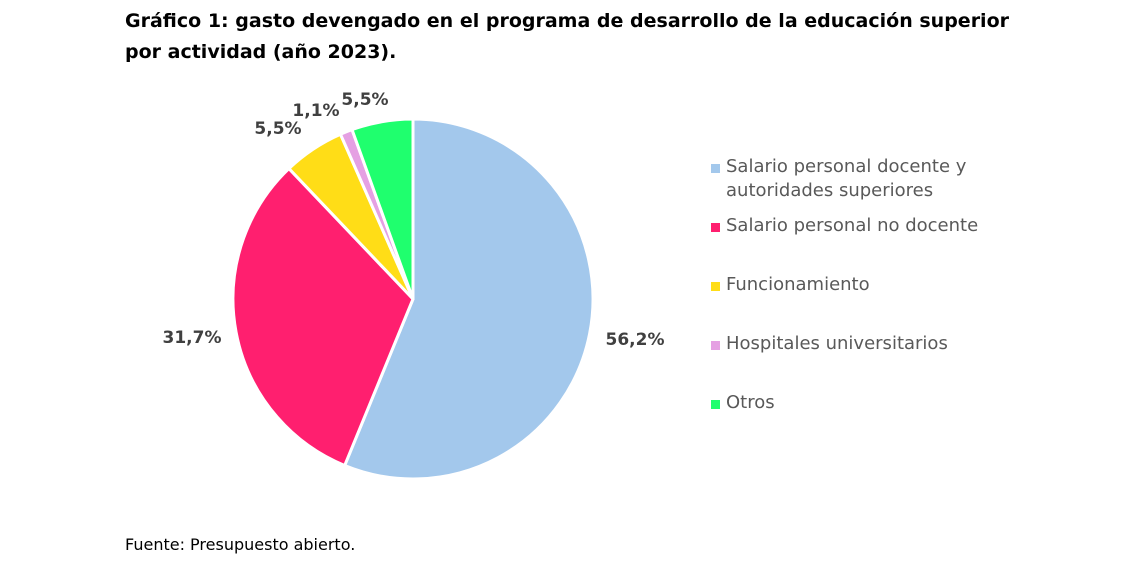 This screenshot has height=564, width=1134. Describe the element at coordinates (382, 209) in the screenshot. I see `pie-slice-otros` at that location.